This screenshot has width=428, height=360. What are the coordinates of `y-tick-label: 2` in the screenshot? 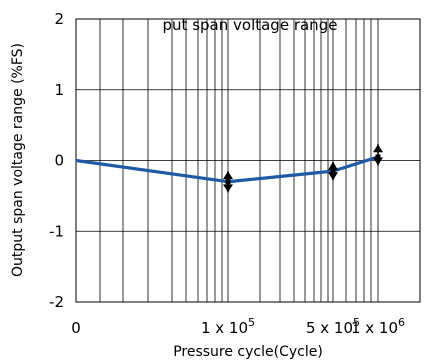 It's located at (59, 19).